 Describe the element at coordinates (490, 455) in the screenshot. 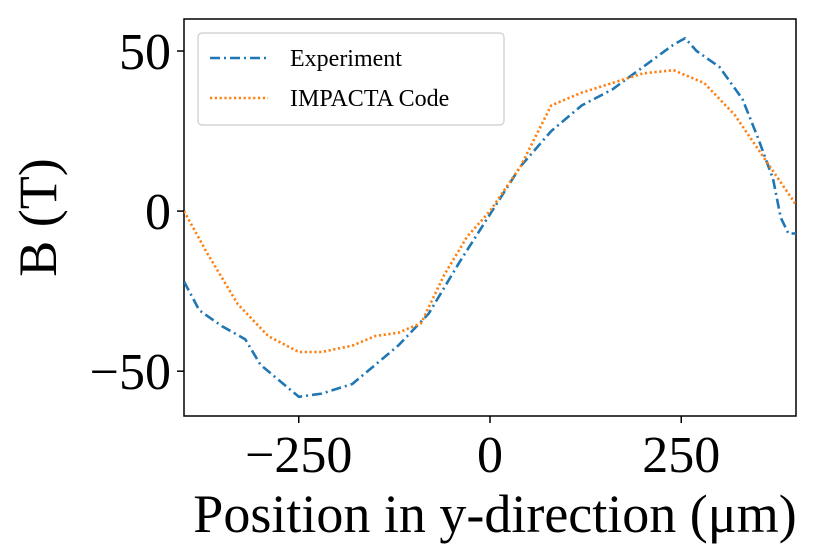

I see `x-tick-label: 0` at that location.